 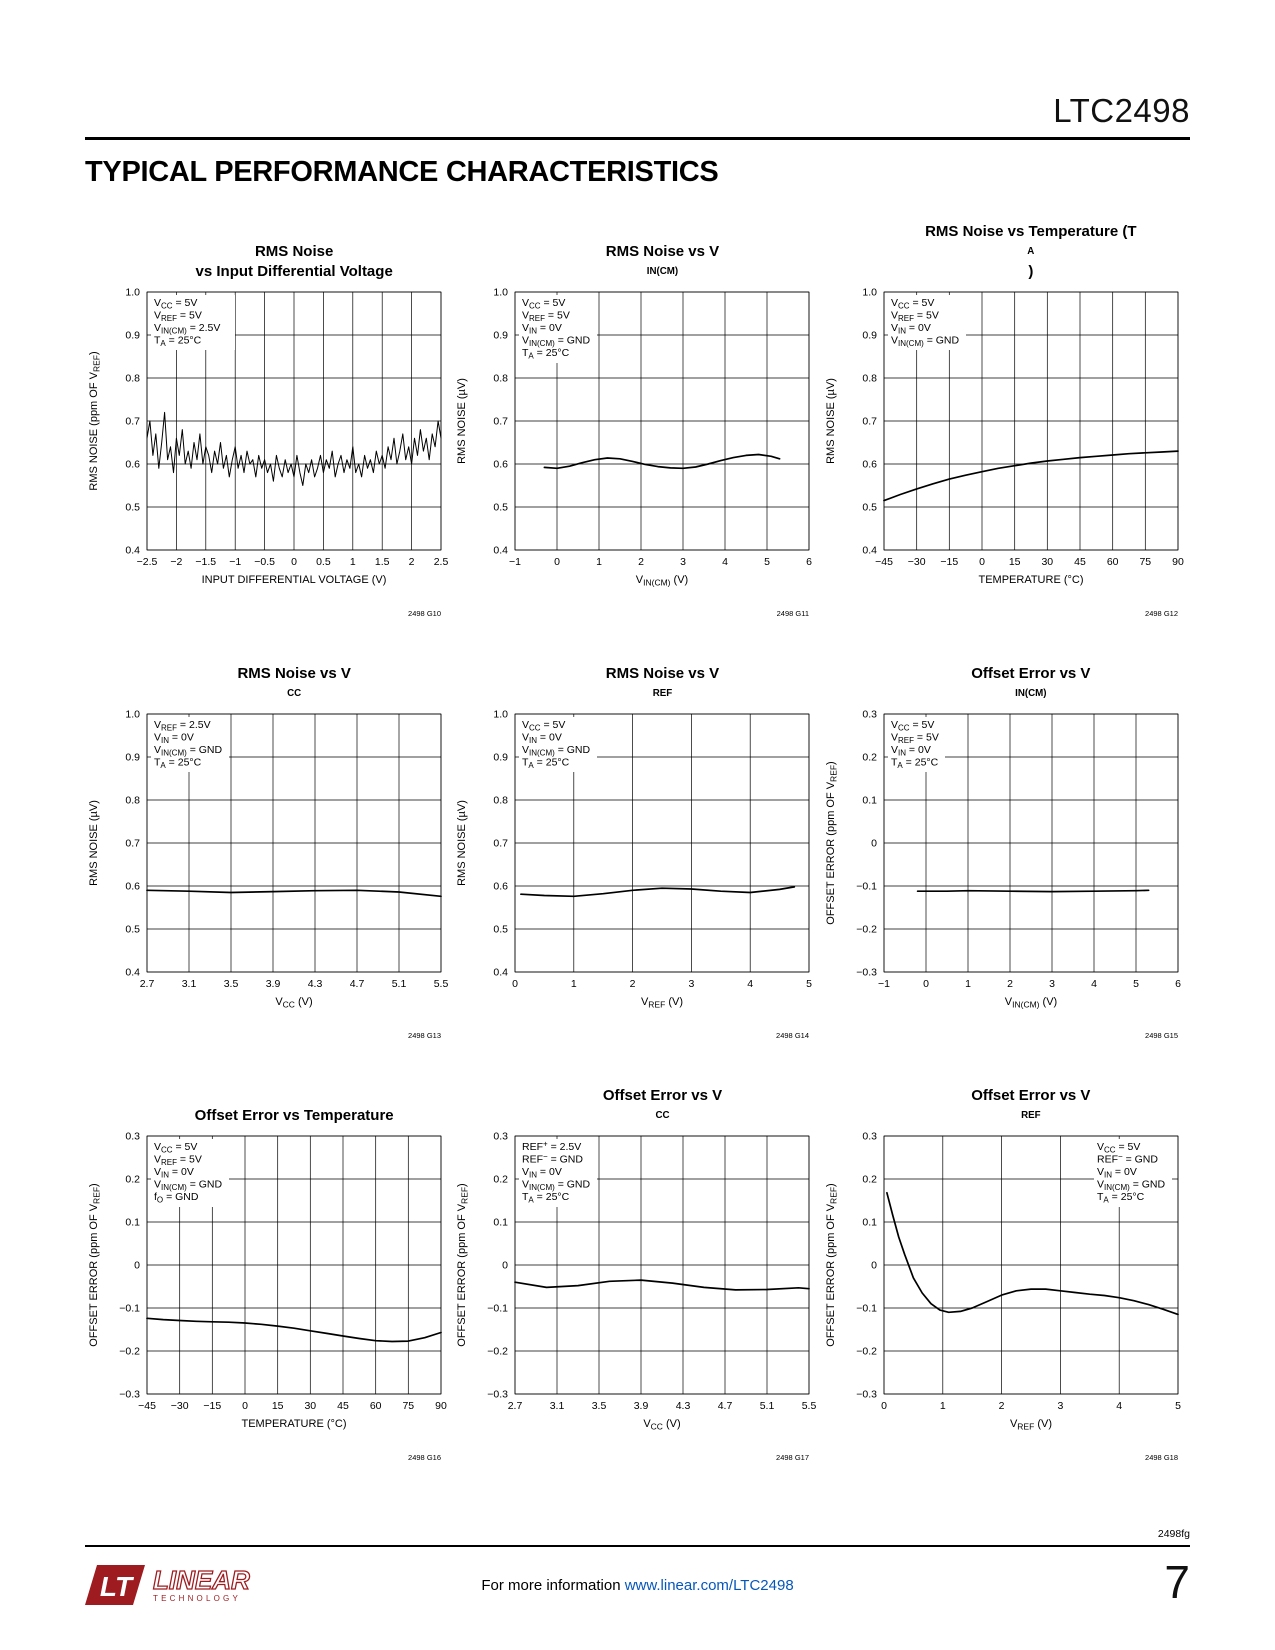 What do you see at coordinates (129, 1309) in the screenshot?
I see `y-tick-label: −0.1` at bounding box center [129, 1309].